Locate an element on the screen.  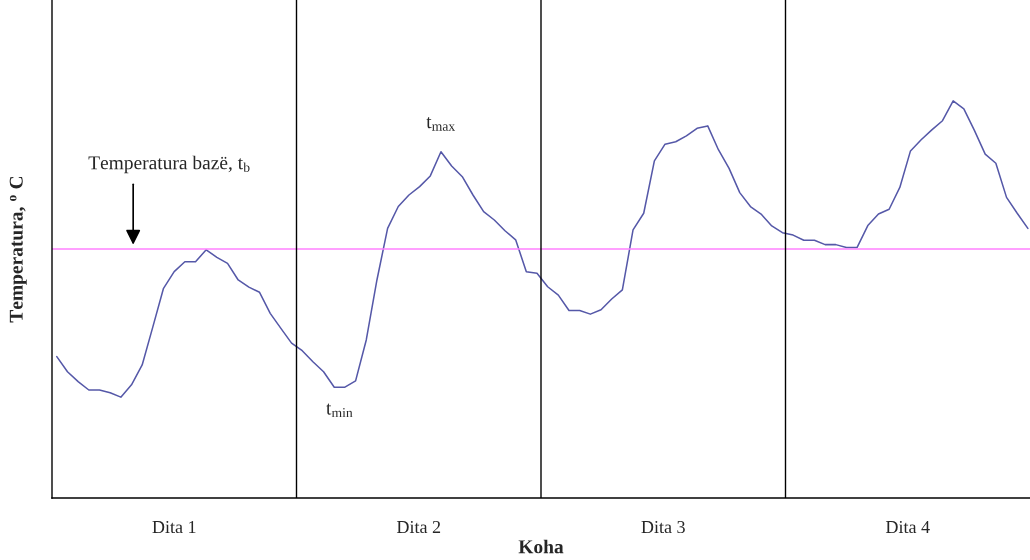
ref-line-label: Temperatura bazë, t$_{b}$ is located at coordinates (169, 164).